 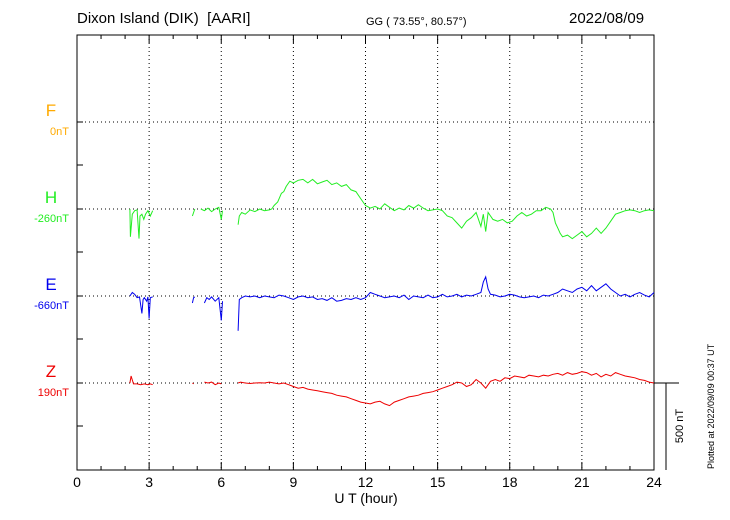 I want to click on series-f-name: F, so click(x=51, y=110).